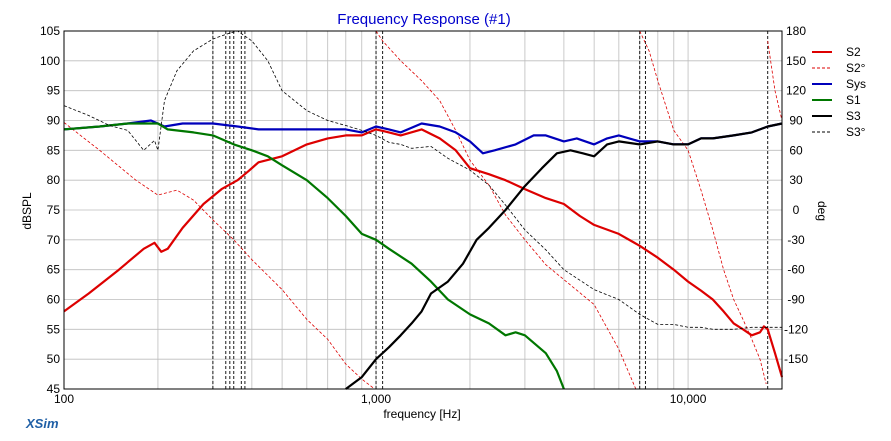  Describe the element at coordinates (50, 61) in the screenshot. I see `y-tick-label: 100` at that location.